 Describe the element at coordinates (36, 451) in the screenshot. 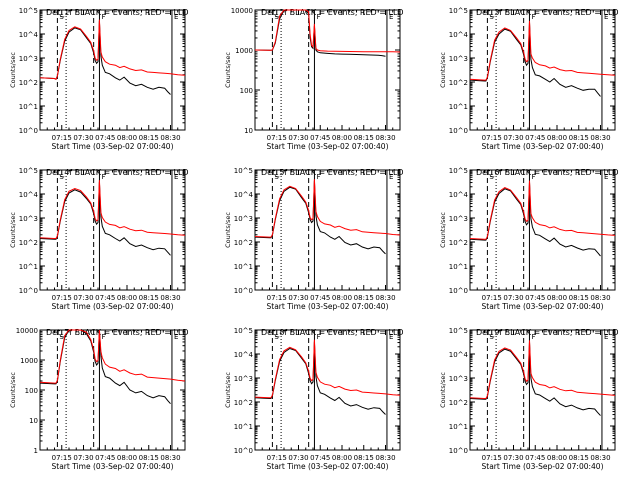

I see `y-tick-label: 1` at that location.